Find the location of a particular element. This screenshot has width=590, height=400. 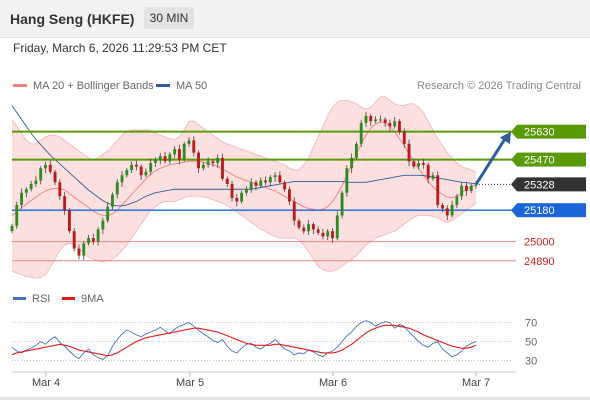

rsi-tick-30: 30 is located at coordinates (531, 362).